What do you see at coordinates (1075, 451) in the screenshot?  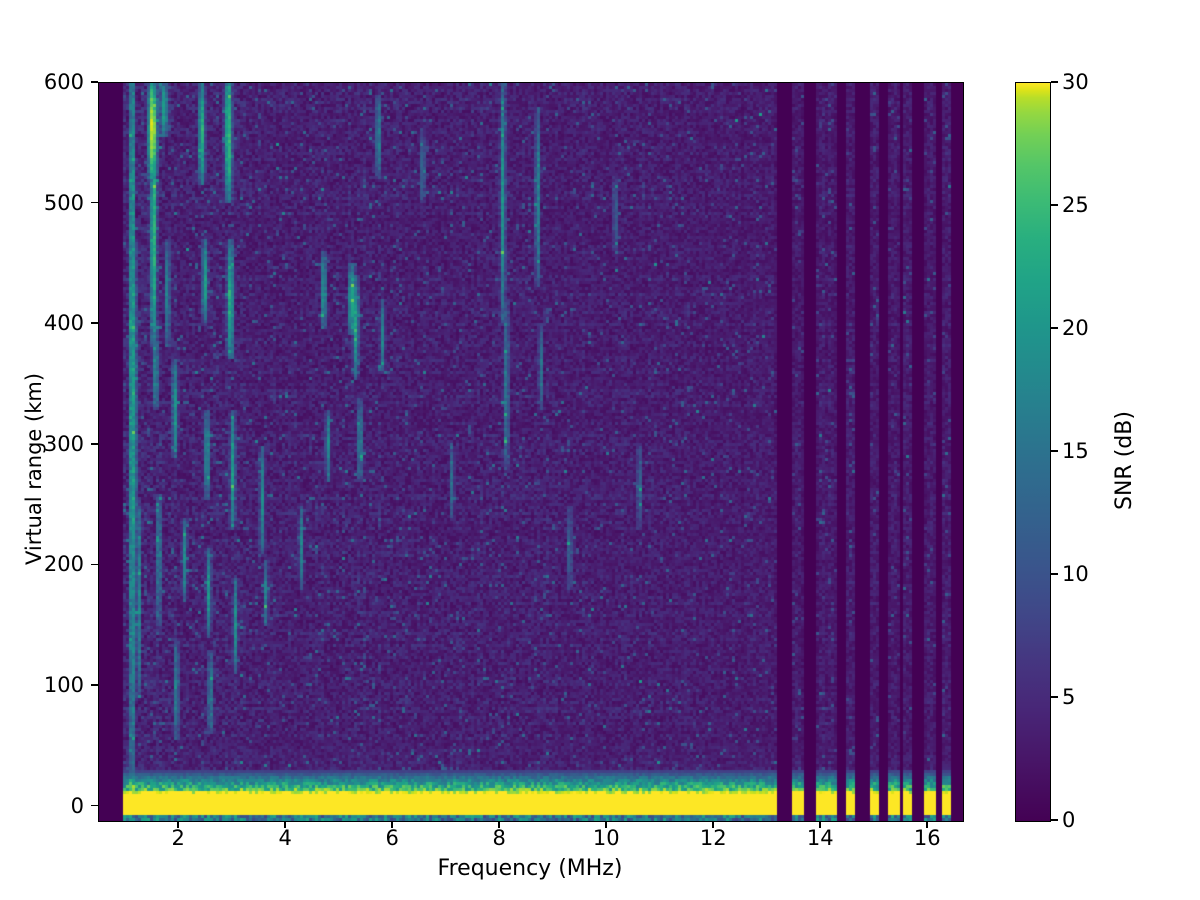 I see `colorbar-tick-label: 15` at bounding box center [1075, 451].